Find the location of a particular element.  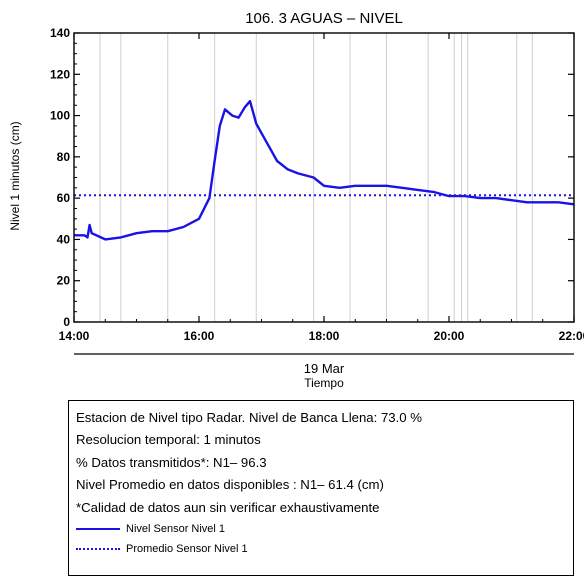

legend-solid-swatch is located at coordinates (98, 529).